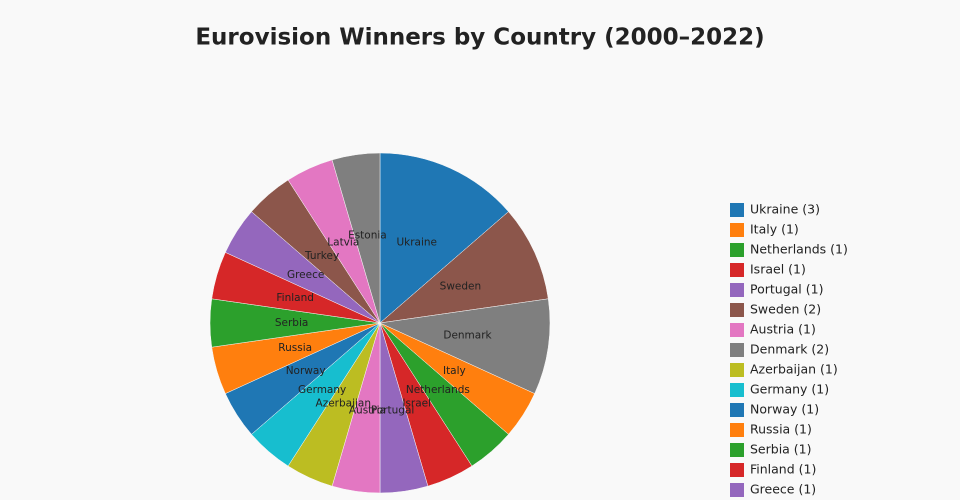  Describe the element at coordinates (799, 249) in the screenshot. I see `legend-label: Netherlands (1)` at that location.